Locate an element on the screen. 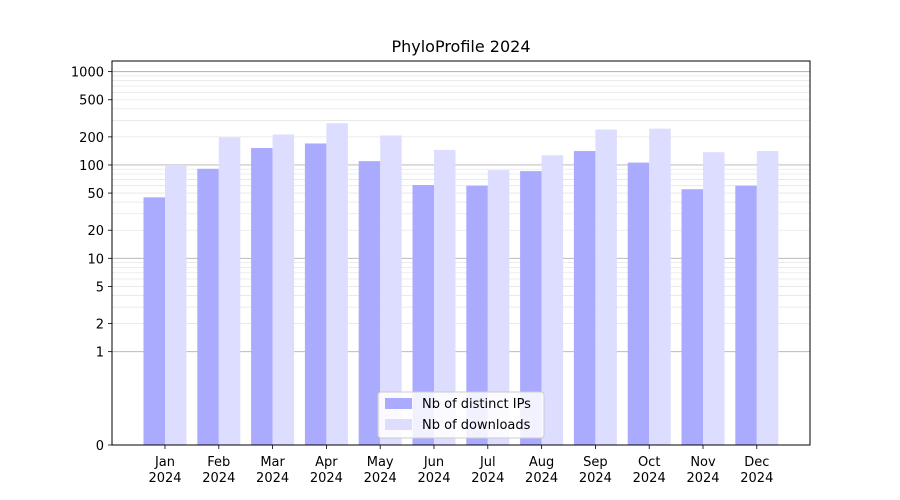 The width and height of the screenshot is (900, 500). x-tick-label: Sep 2024 is located at coordinates (595, 470).